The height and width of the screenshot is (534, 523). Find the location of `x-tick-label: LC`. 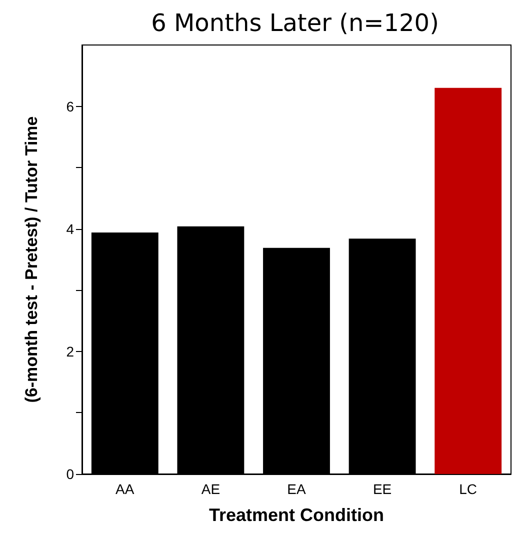

x-tick-label: LC is located at coordinates (468, 489).